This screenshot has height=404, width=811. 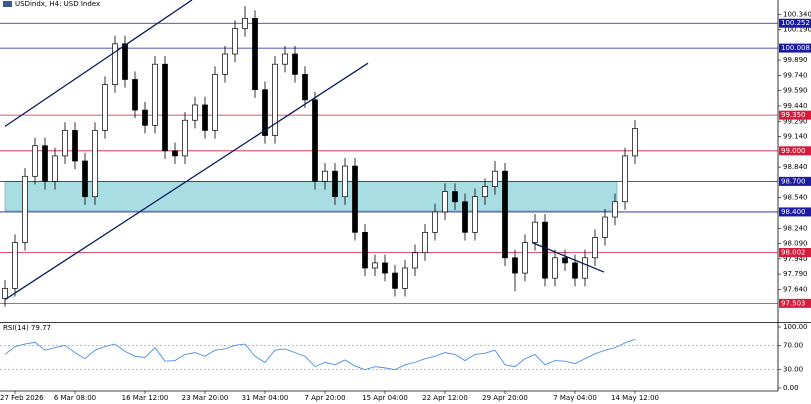 What do you see at coordinates (797, 30) in the screenshot?
I see `y-tick-label: 100.190` at bounding box center [797, 30].